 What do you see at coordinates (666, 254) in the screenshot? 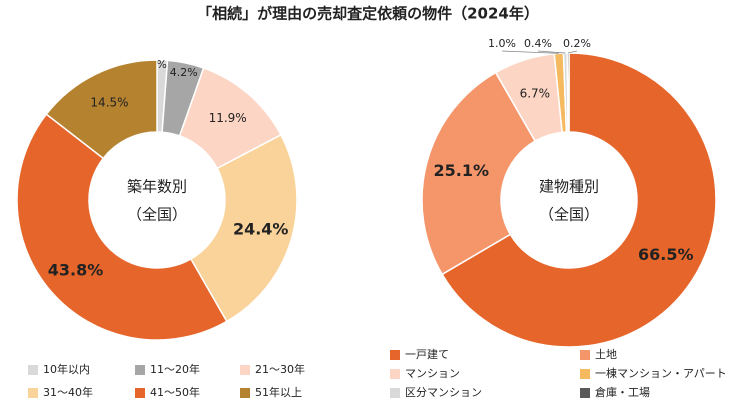
I see `data-label: 66.5%` at bounding box center [666, 254].